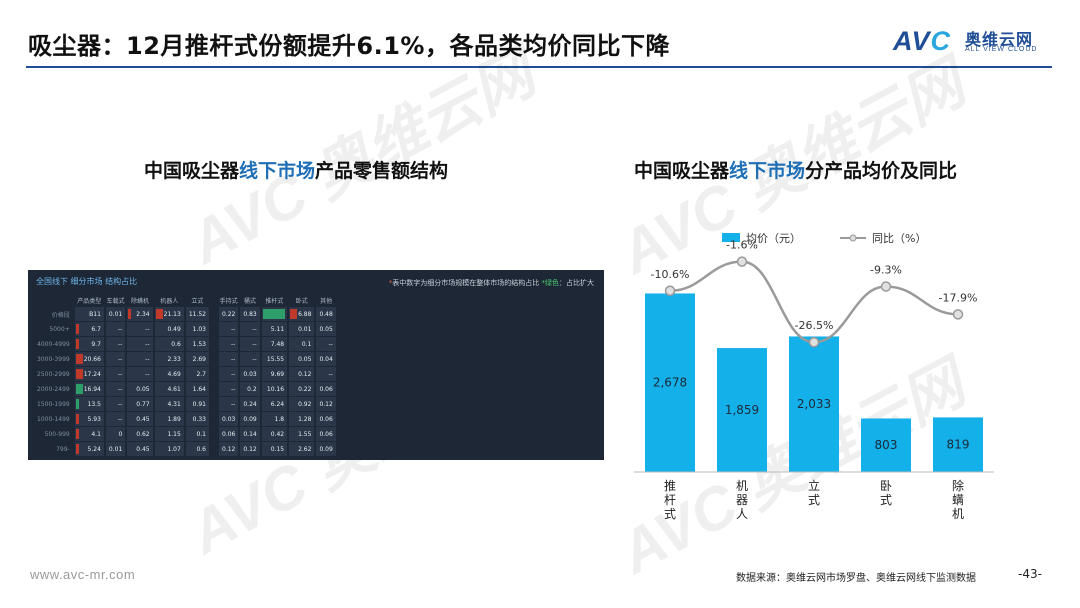  Describe the element at coordinates (302, 434) in the screenshot. I see `table-cell: 1.55` at that location.